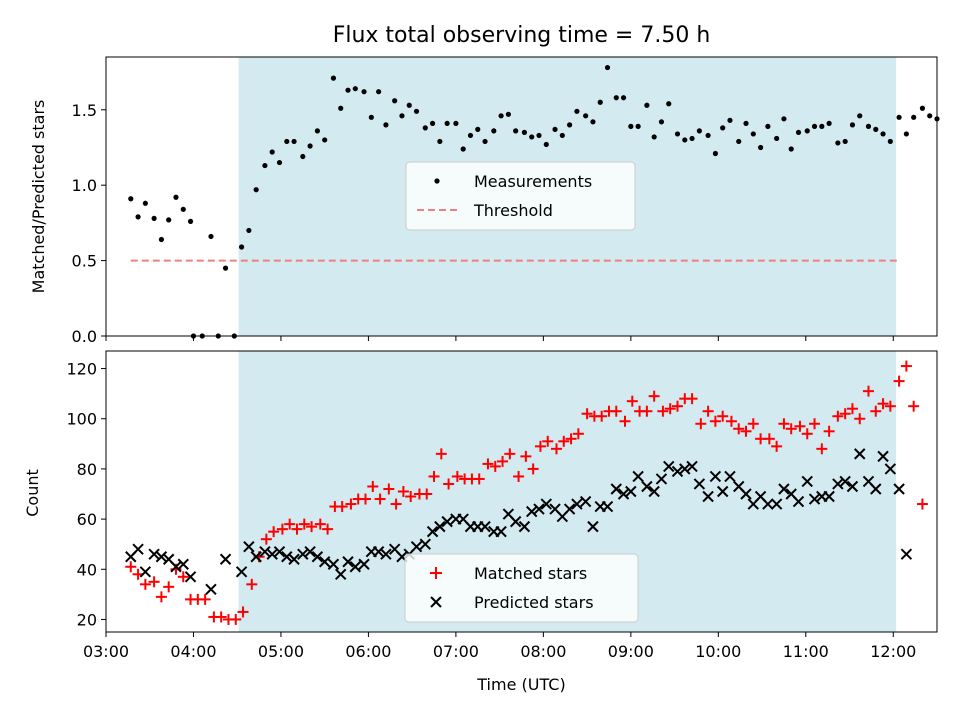 The height and width of the screenshot is (720, 960). Describe the element at coordinates (281, 651) in the screenshot. I see `xtick-label: 05:00` at that location.